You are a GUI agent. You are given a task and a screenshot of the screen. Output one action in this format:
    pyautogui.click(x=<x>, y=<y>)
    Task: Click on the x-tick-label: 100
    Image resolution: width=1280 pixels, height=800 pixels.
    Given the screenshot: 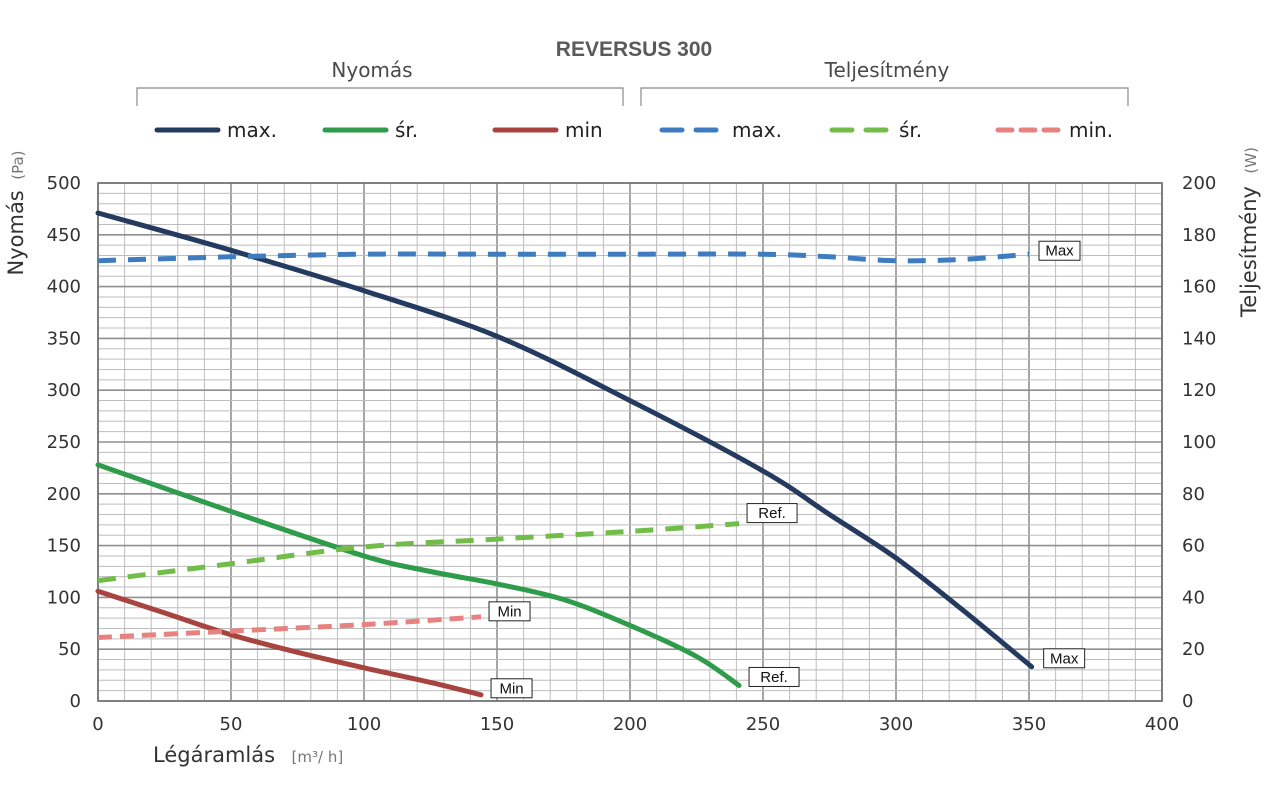 What is the action you would take?
    pyautogui.click(x=364, y=724)
    